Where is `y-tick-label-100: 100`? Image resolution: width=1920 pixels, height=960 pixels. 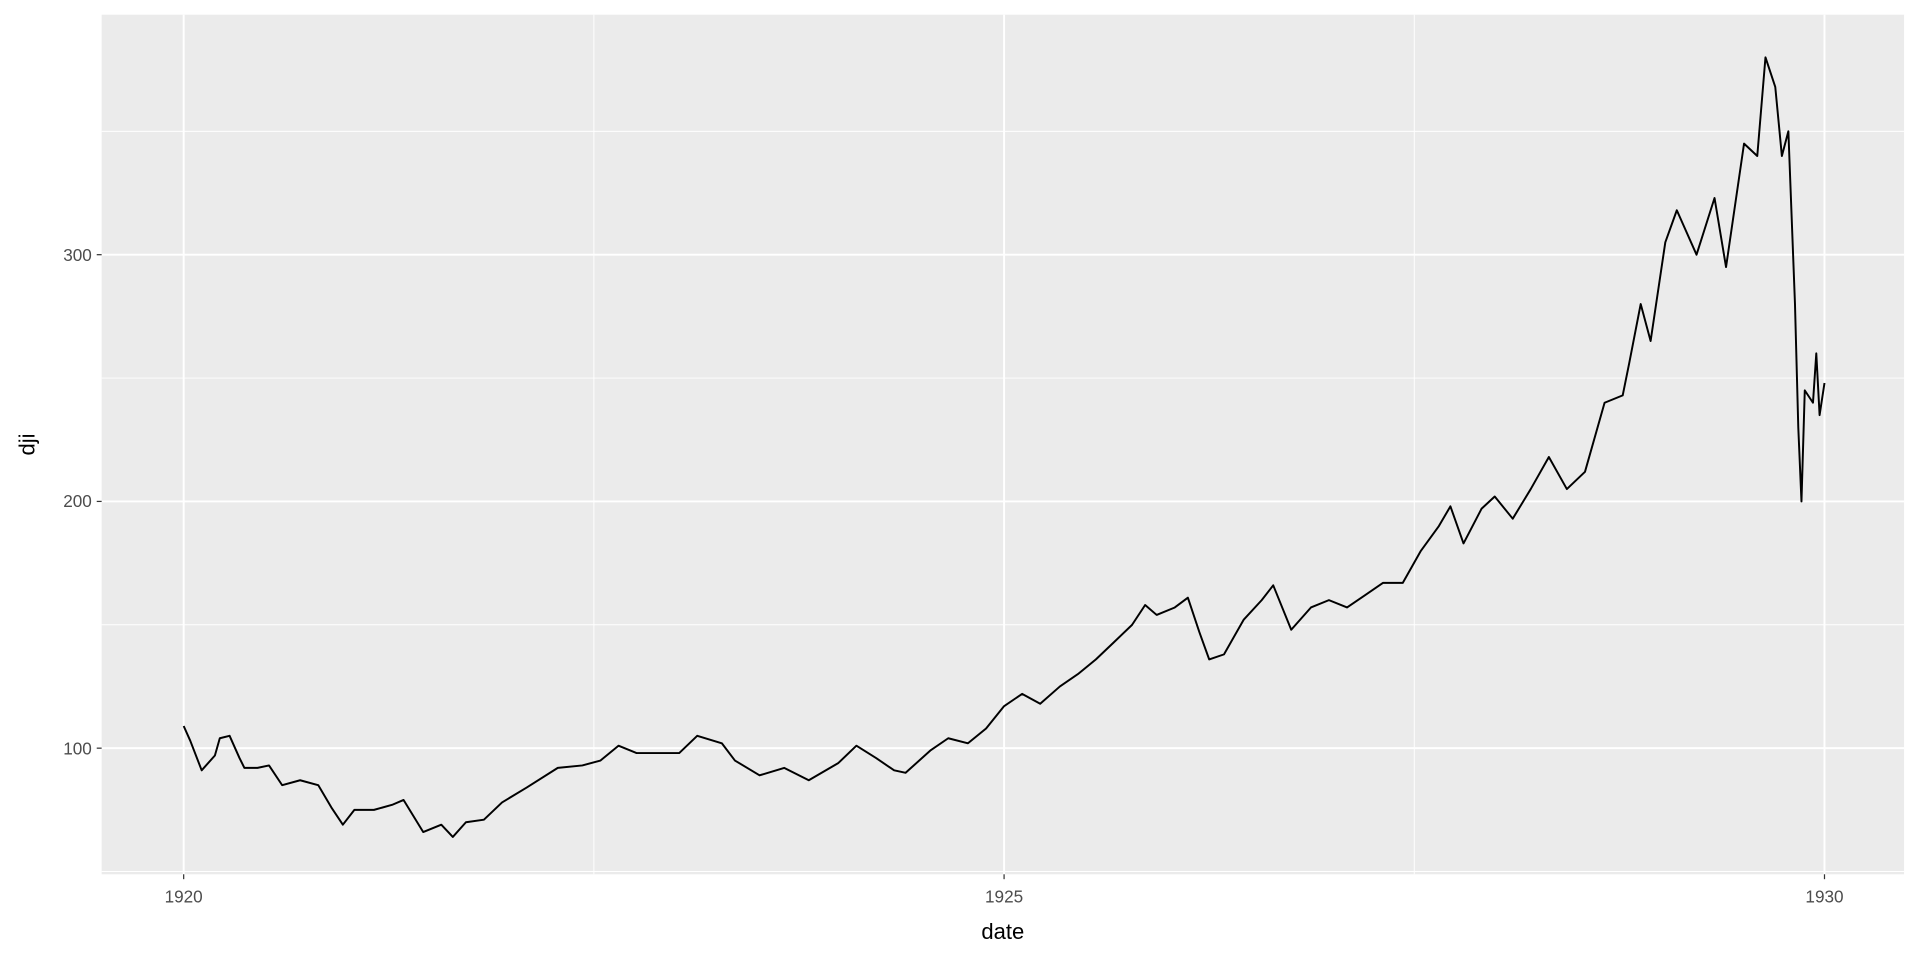 y-tick-label-100: 100 is located at coordinates (77, 748).